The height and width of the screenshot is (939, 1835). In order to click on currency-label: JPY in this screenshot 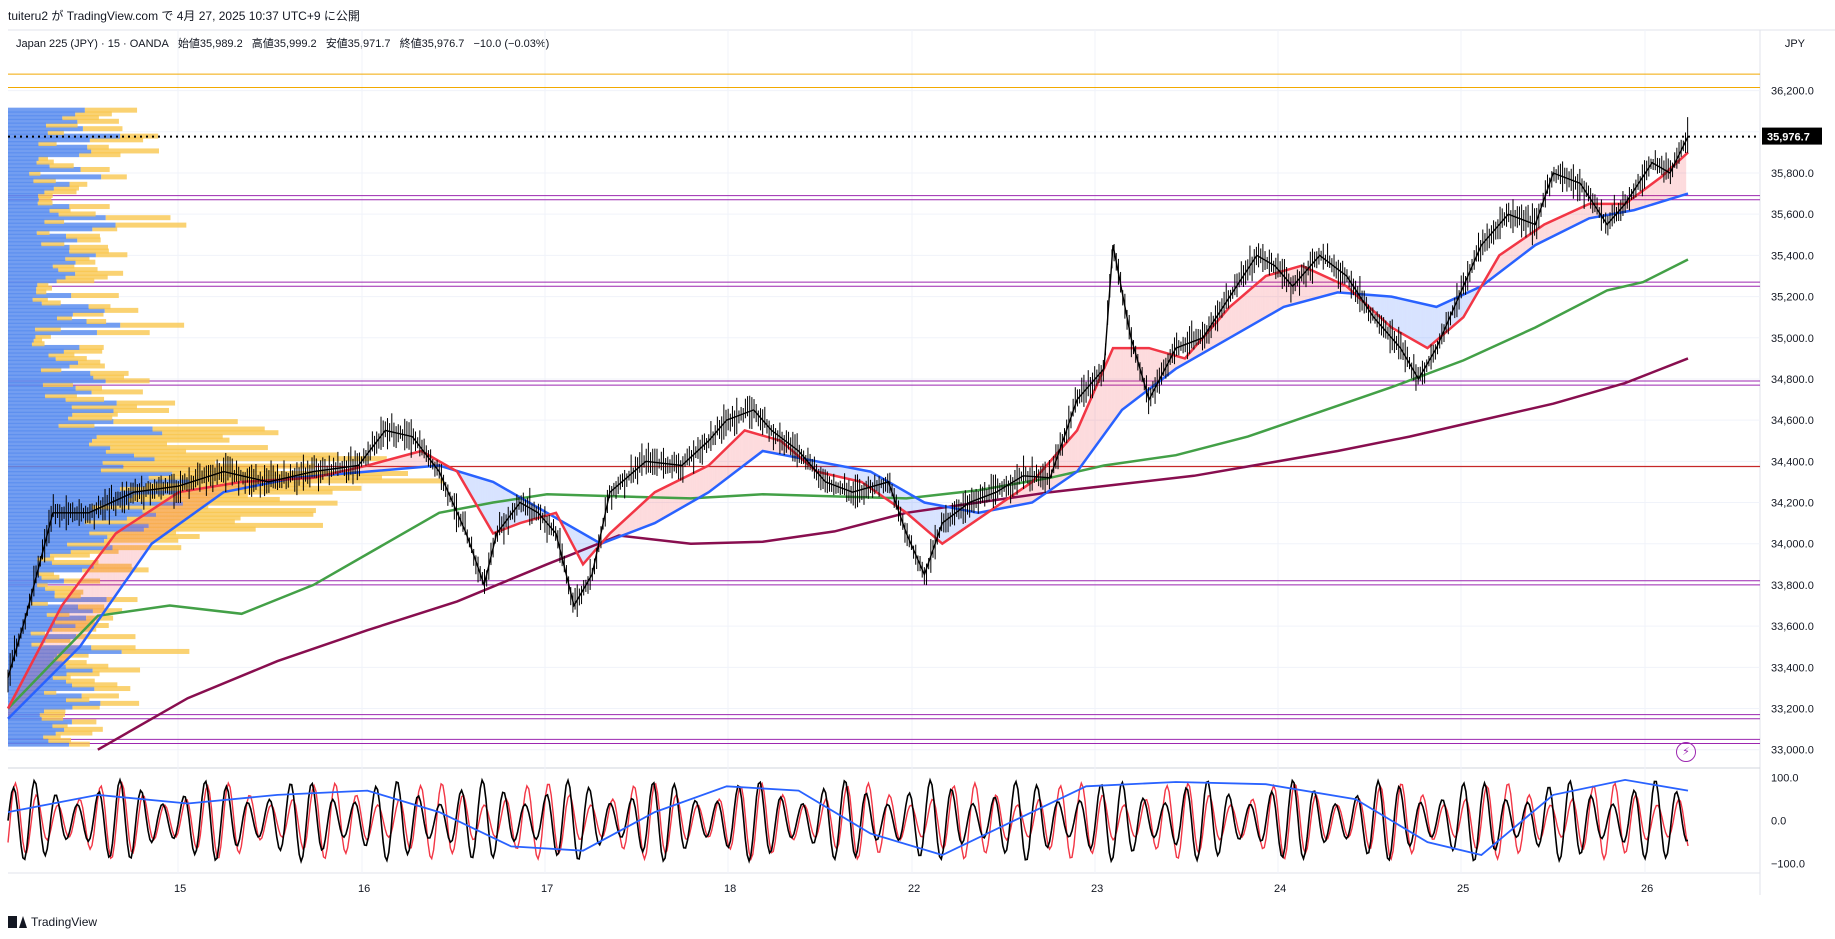, I will do `click(1794, 44)`.